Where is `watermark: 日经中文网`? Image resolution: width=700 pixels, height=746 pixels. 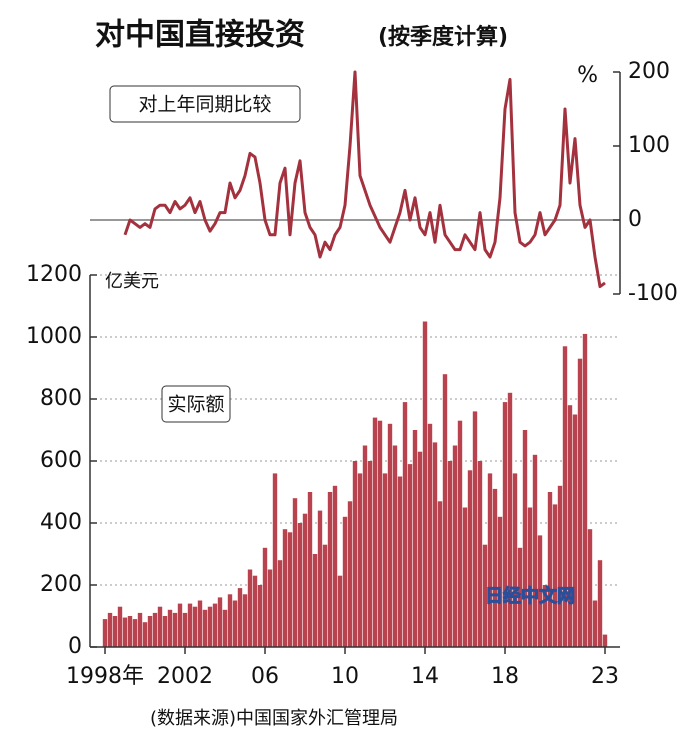
watermark: 日经中文网 is located at coordinates (530, 596).